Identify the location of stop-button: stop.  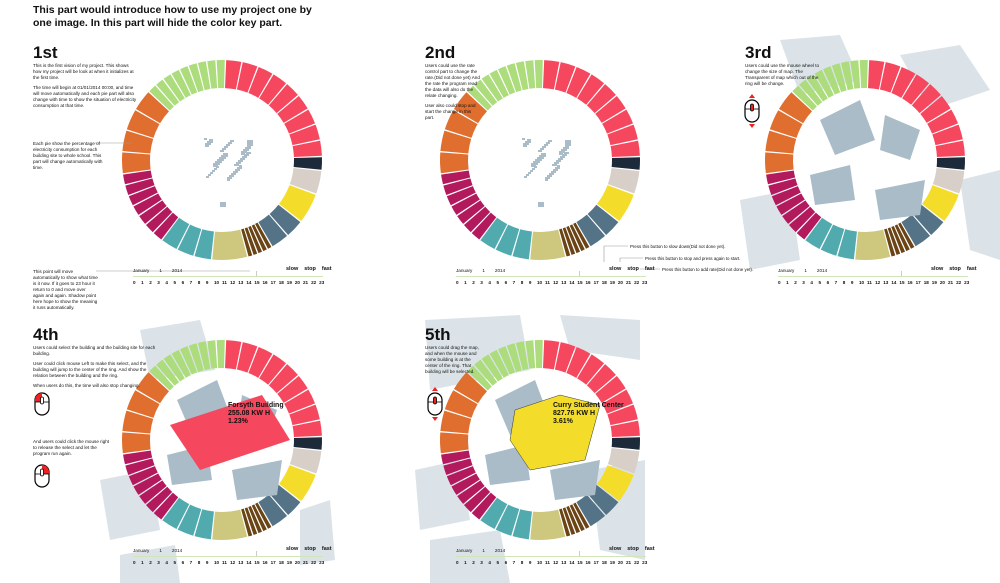
(633, 549).